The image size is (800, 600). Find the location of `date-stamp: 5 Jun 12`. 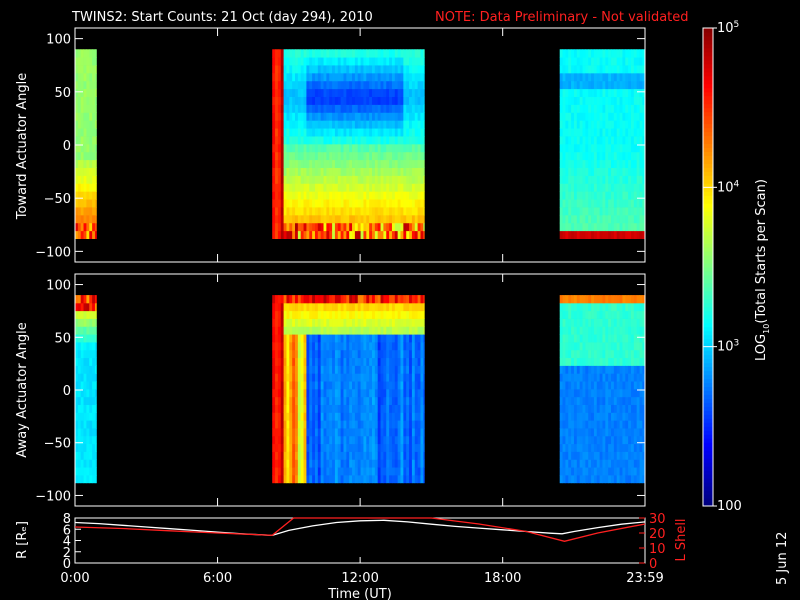

date-stamp: 5 Jun 12 is located at coordinates (782, 558).